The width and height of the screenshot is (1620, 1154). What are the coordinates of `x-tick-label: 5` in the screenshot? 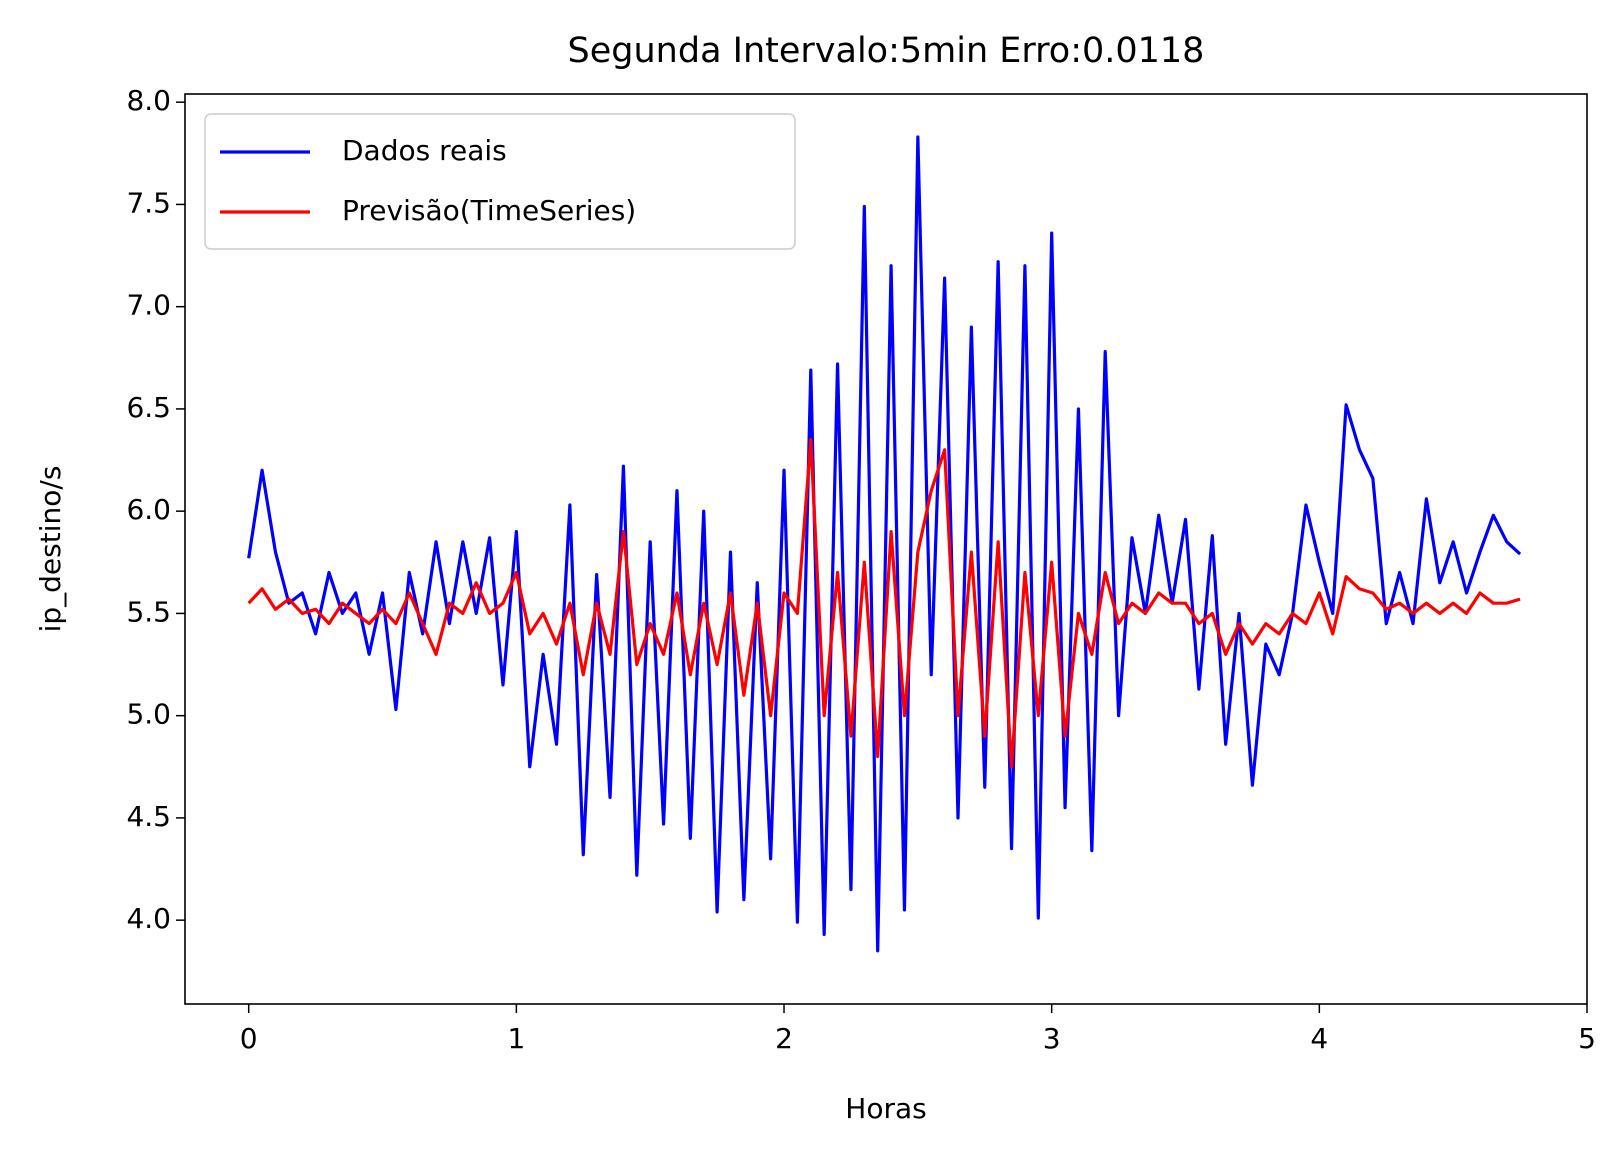 It's located at (1587, 1038).